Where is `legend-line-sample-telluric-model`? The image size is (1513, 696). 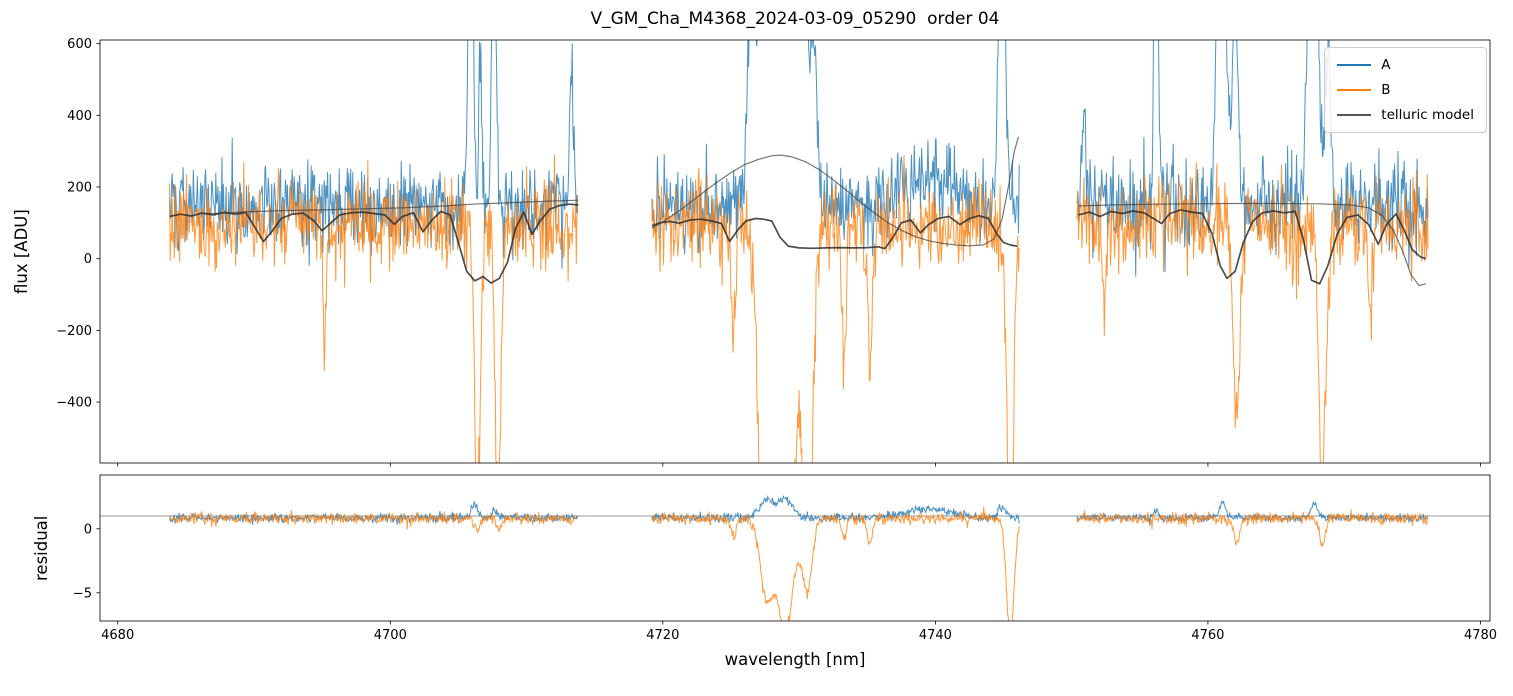 legend-line-sample-telluric-model is located at coordinates (1354, 115).